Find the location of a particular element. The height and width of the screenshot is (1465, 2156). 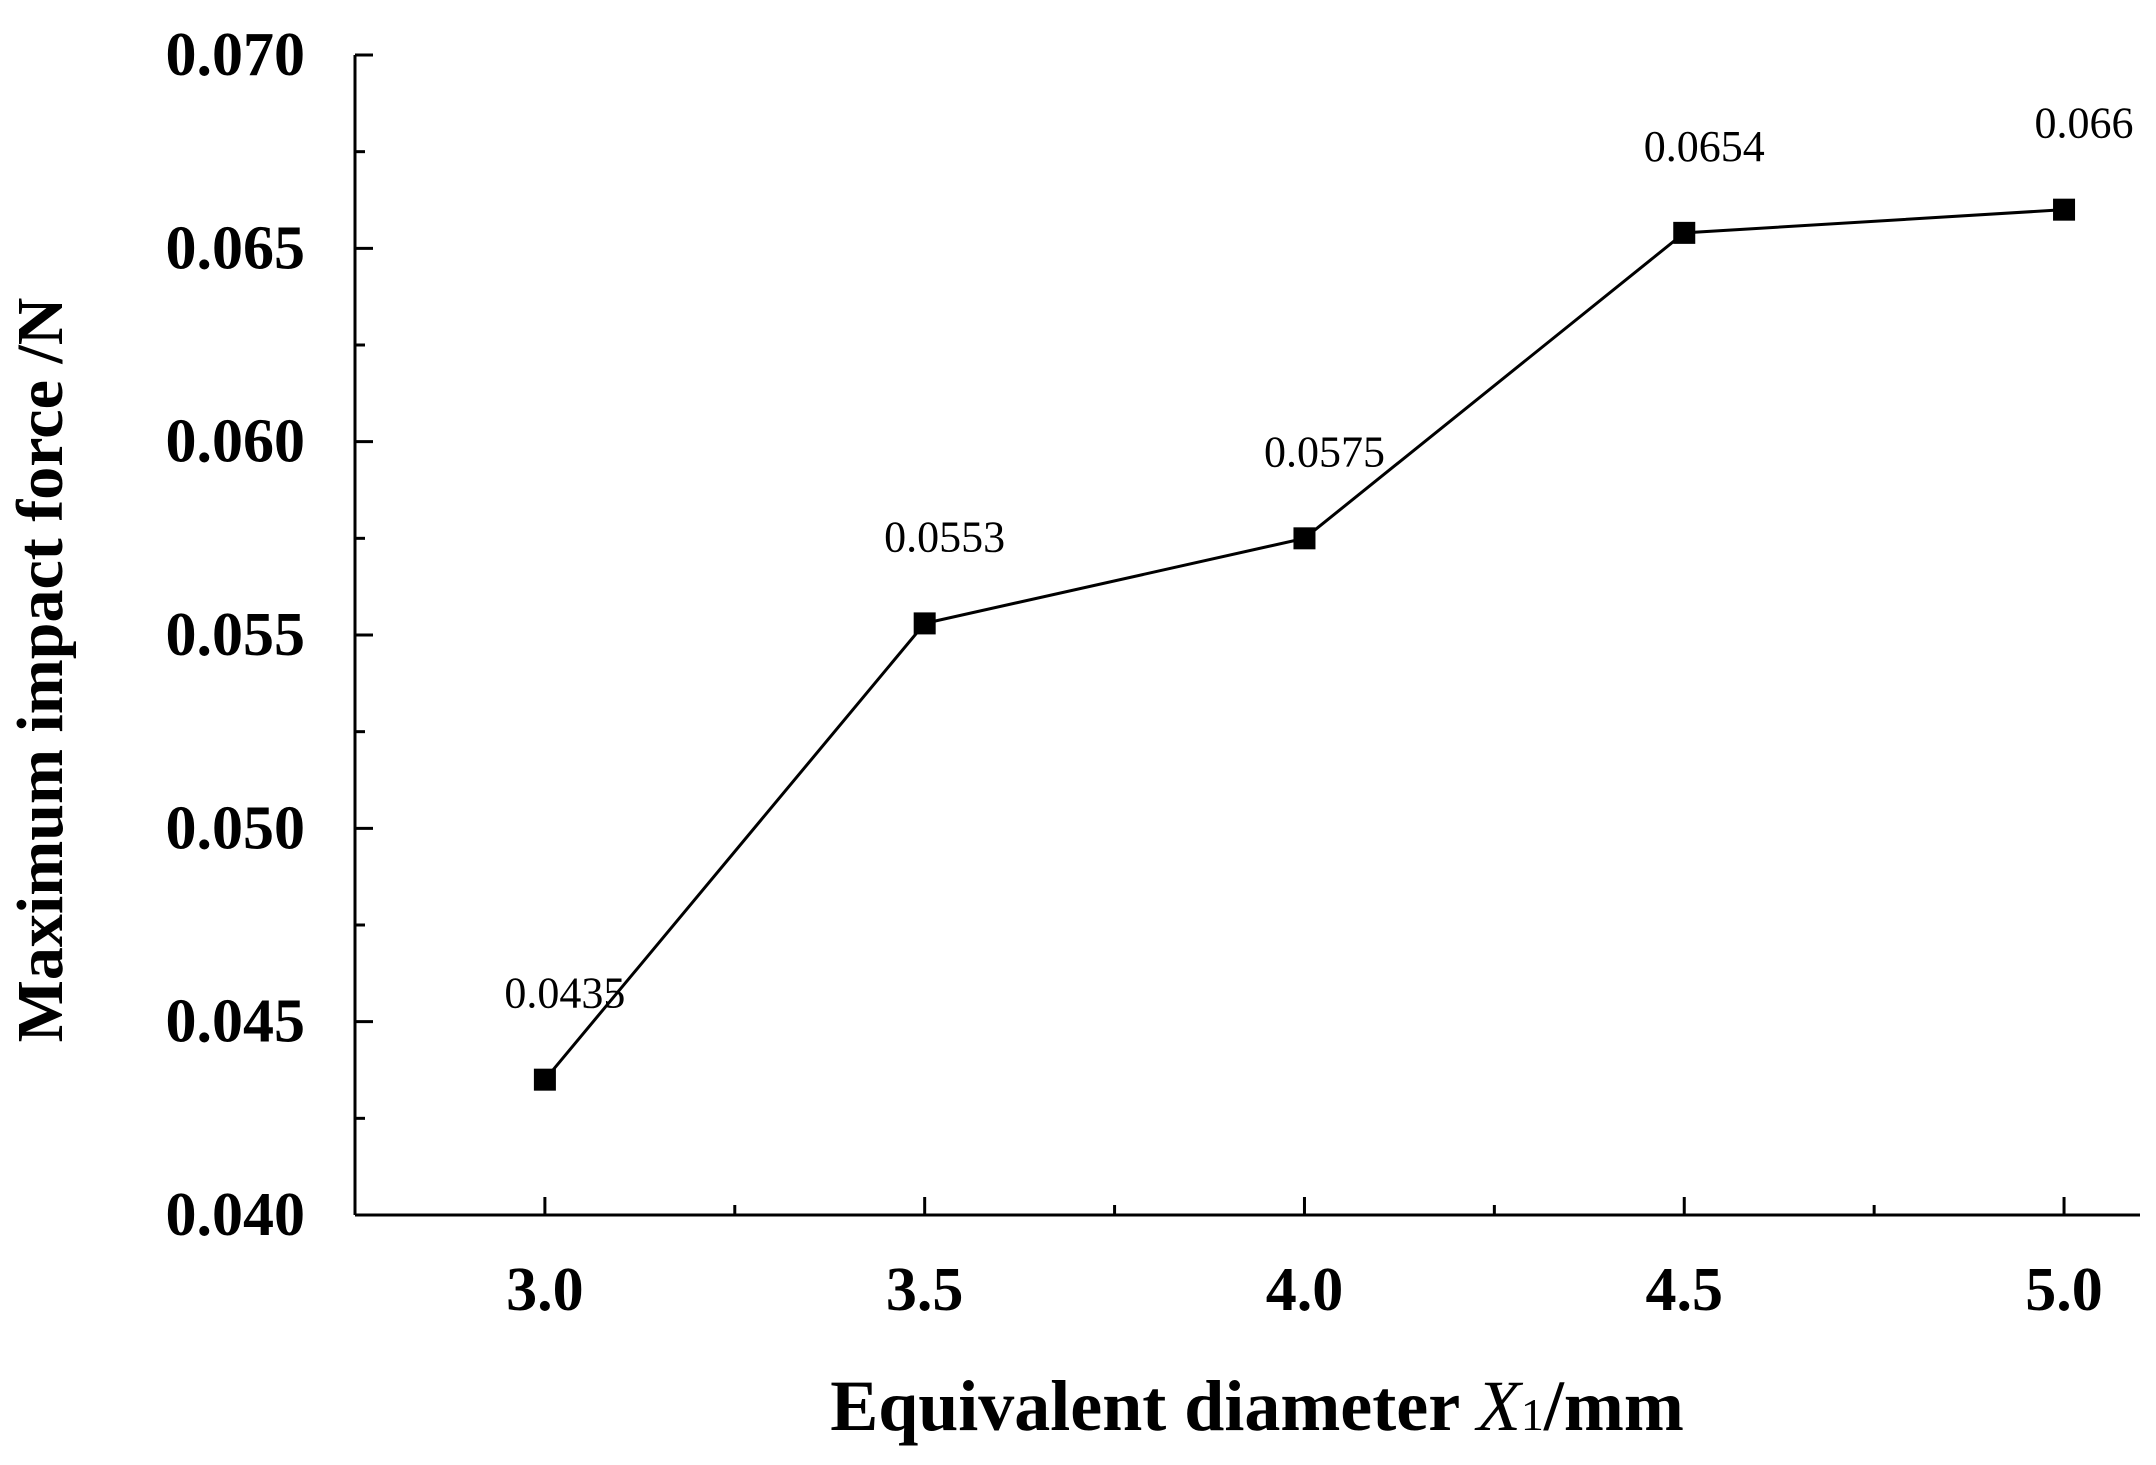

x-axis-title: Equivalent diameter X1/mm is located at coordinates (1257, 1406).